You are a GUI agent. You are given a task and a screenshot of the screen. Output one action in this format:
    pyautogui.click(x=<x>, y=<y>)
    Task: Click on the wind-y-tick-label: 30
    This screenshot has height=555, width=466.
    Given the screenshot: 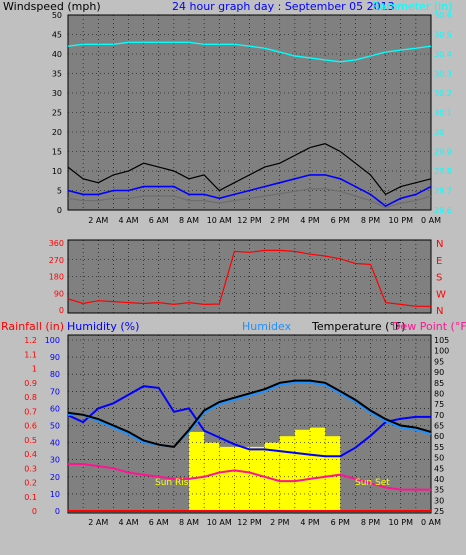 What is the action you would take?
    pyautogui.click(x=57, y=93)
    